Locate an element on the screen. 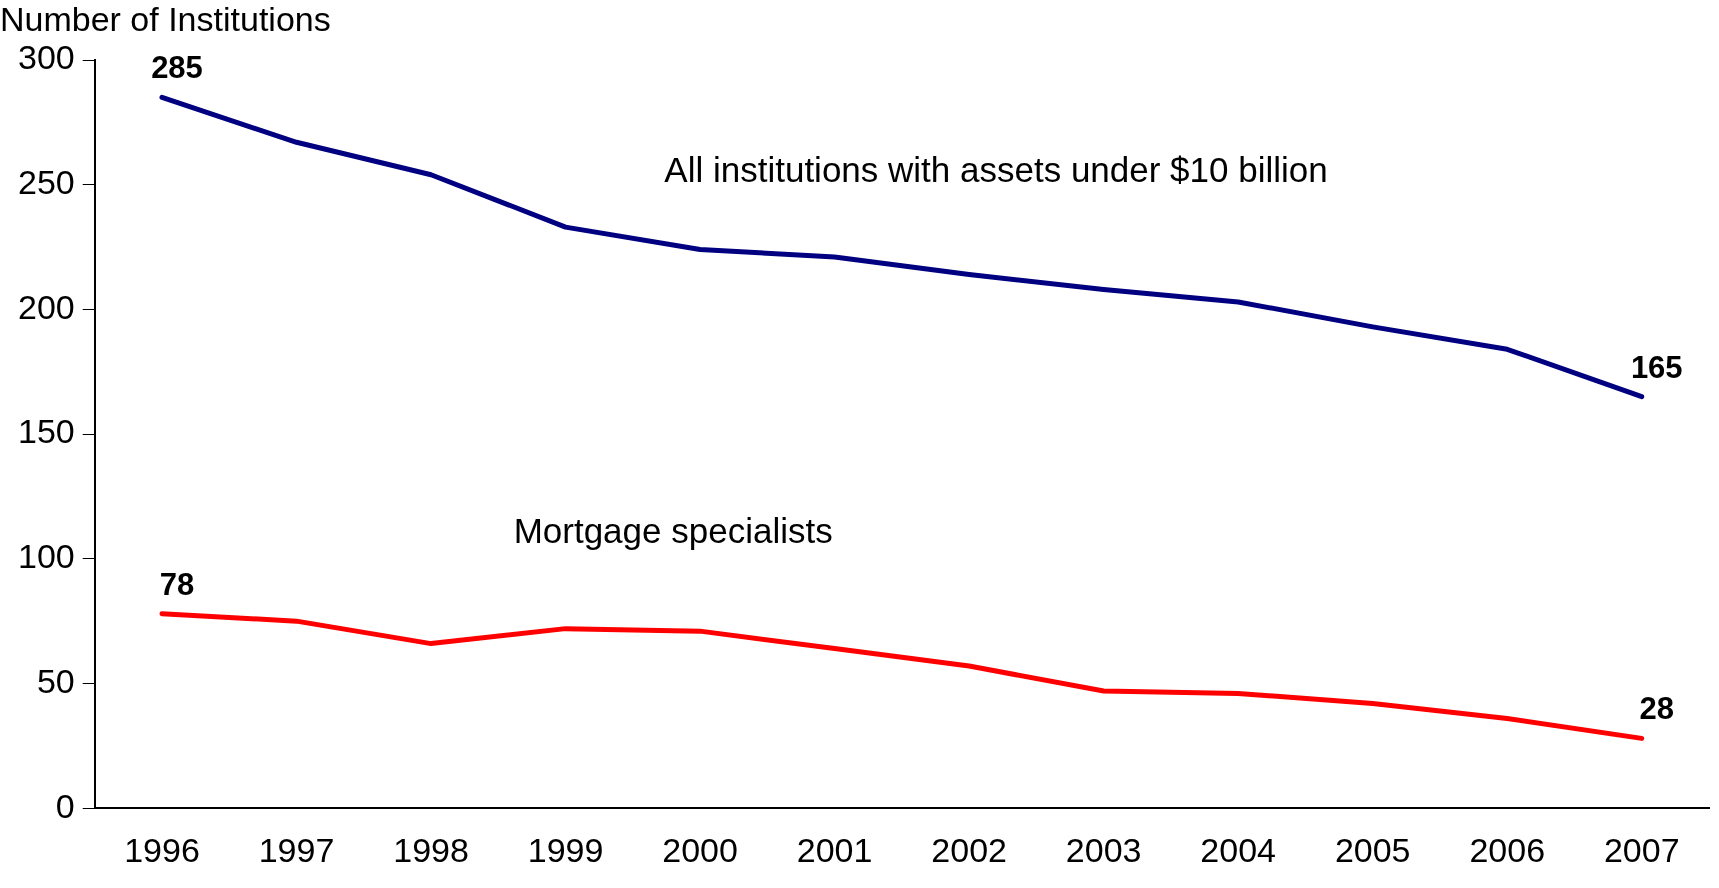 The image size is (1719, 888). data-label: 285 is located at coordinates (177, 68).